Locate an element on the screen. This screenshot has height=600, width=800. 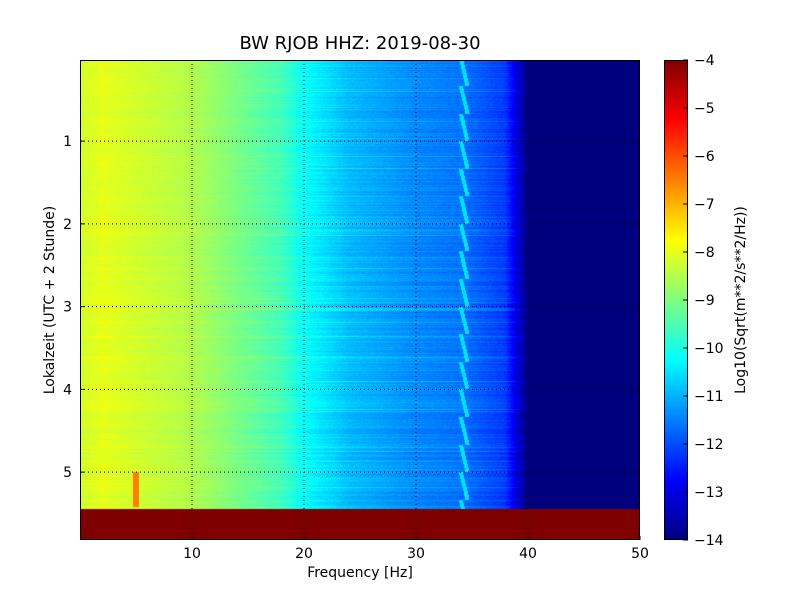
colorbar-tick-label: −5 is located at coordinates (704, 109).